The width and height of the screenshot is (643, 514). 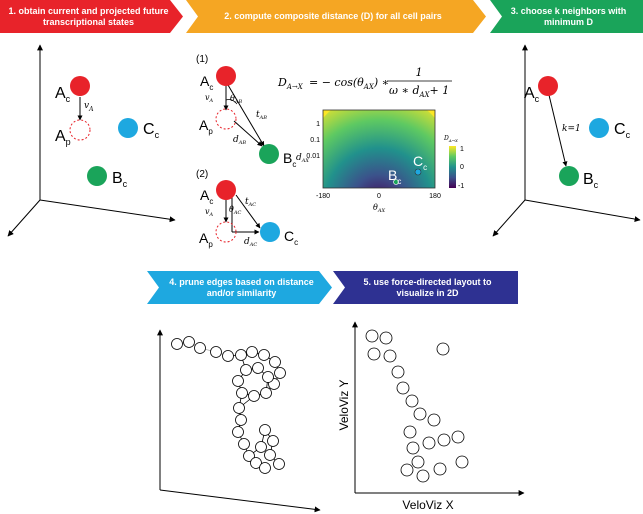 I want to click on heatmap-point-b, so click(x=396, y=182).